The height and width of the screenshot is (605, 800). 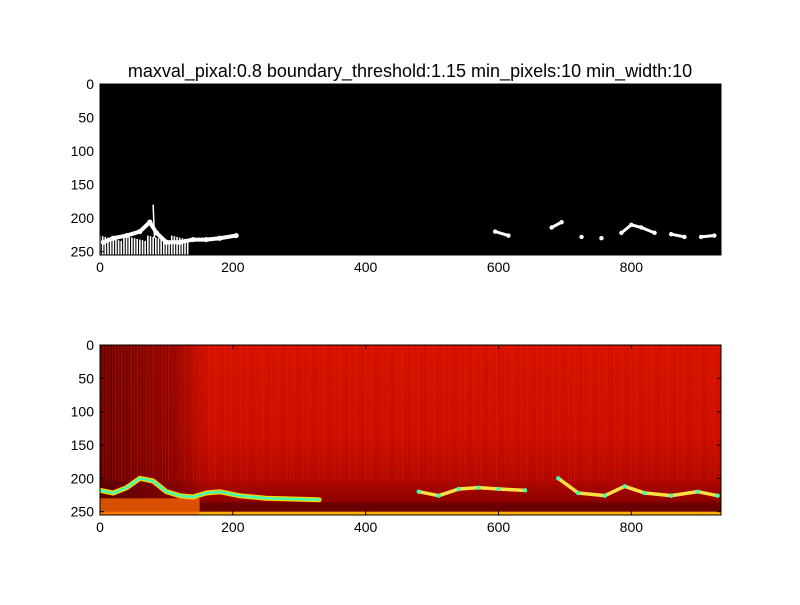 What do you see at coordinates (83, 512) in the screenshot?
I see `bottom-y-tick-label: 250` at bounding box center [83, 512].